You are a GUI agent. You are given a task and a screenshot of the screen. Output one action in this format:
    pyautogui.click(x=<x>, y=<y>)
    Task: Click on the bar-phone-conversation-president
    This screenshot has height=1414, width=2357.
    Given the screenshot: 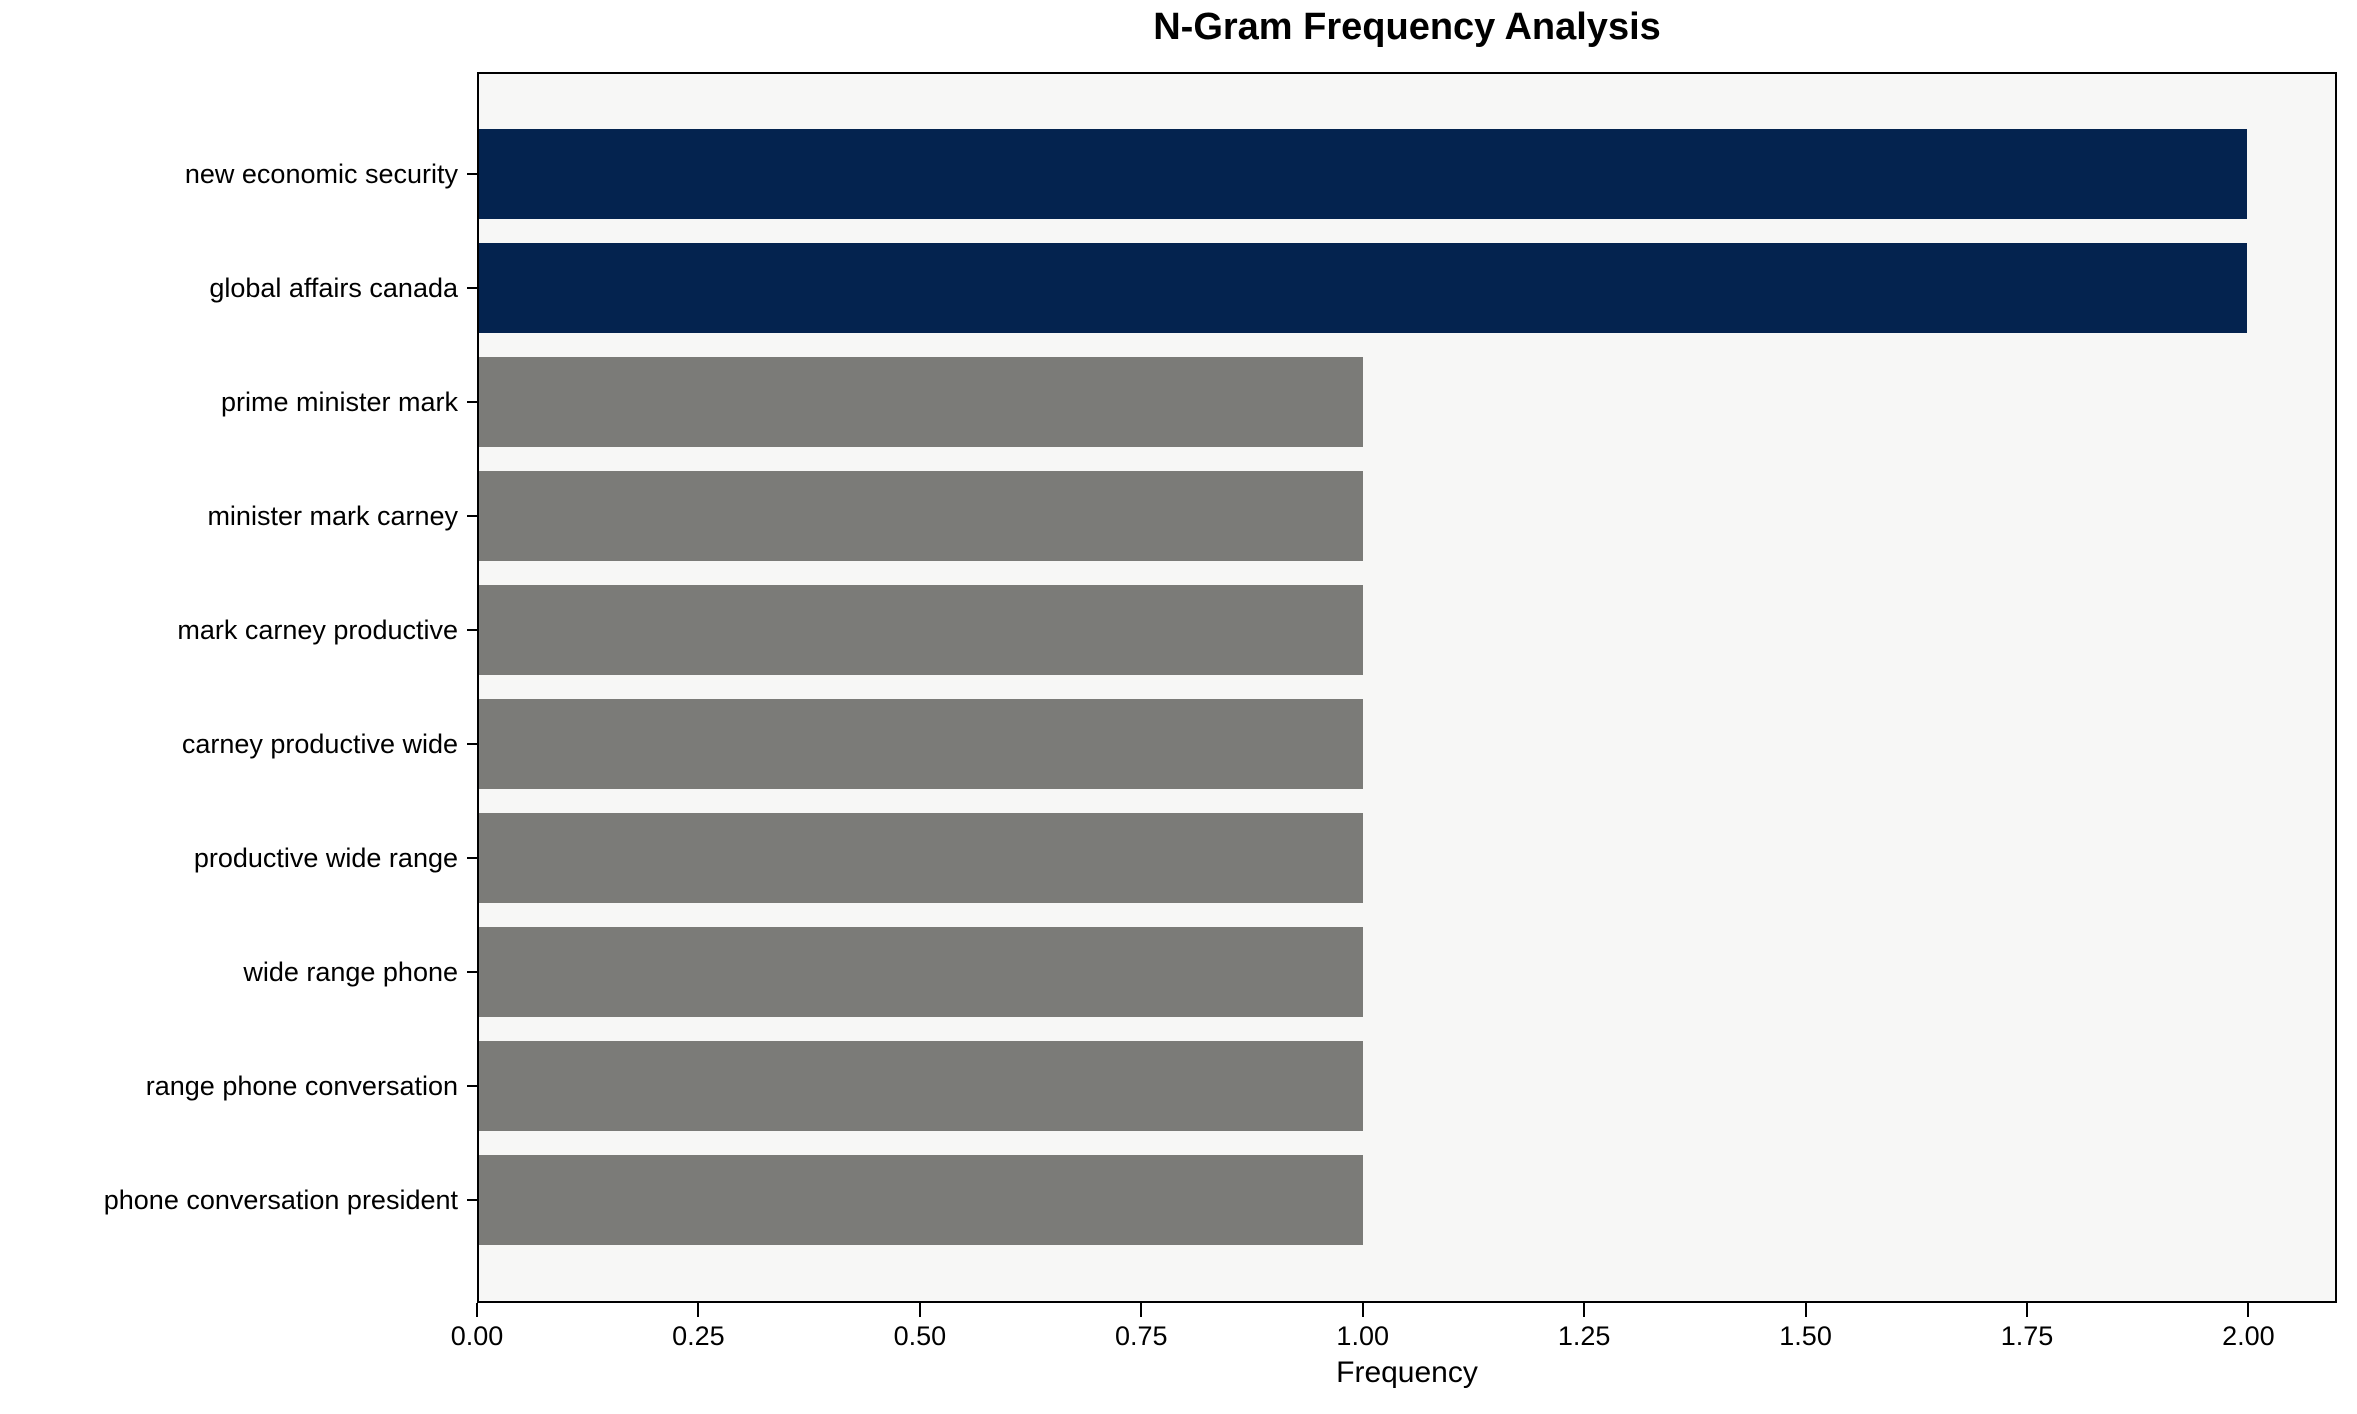 What is the action you would take?
    pyautogui.click(x=921, y=1200)
    